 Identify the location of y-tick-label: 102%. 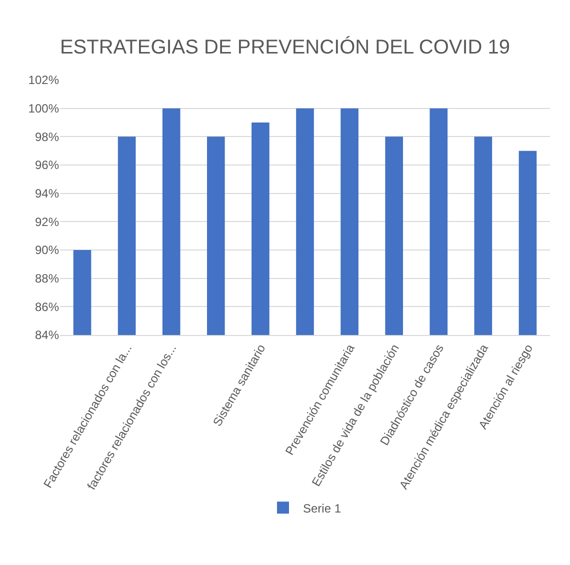
(44, 80).